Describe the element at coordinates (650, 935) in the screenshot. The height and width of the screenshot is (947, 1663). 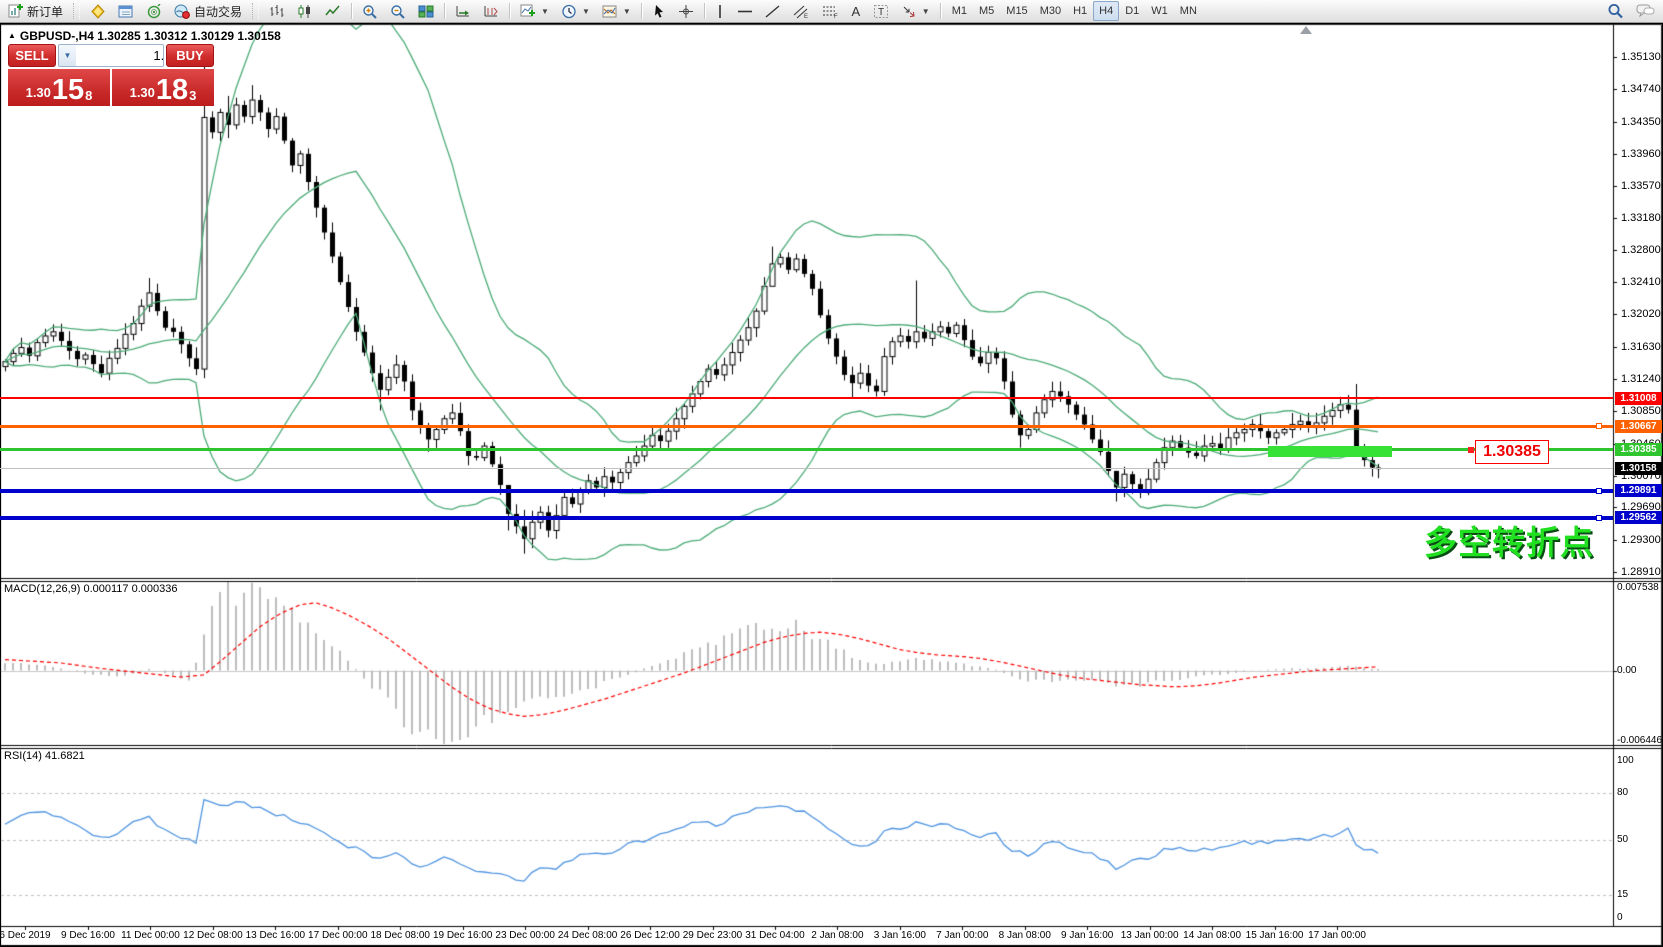
I see `time-axis-label: 26 Dec 12:00` at that location.